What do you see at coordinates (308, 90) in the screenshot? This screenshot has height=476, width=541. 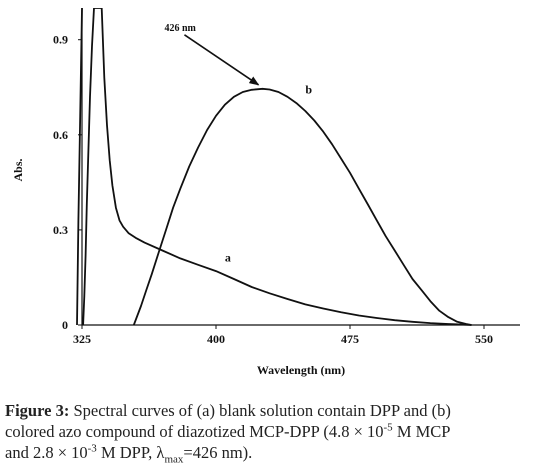 I see `curve-label-b: b` at bounding box center [308, 90].